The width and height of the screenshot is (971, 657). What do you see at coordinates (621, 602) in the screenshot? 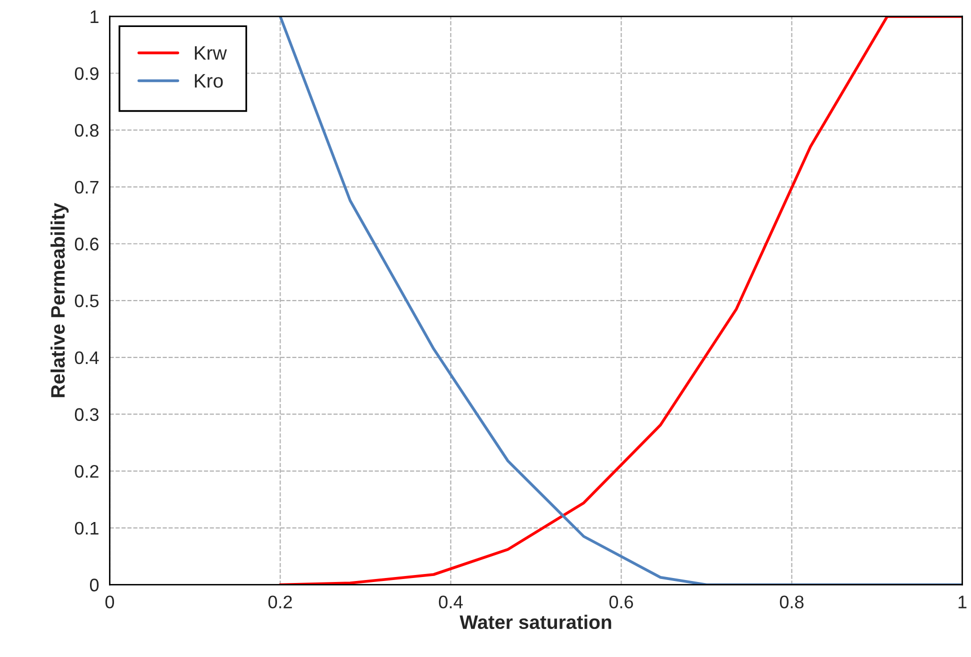
I see `x-tick-label: 0.6` at bounding box center [621, 602].